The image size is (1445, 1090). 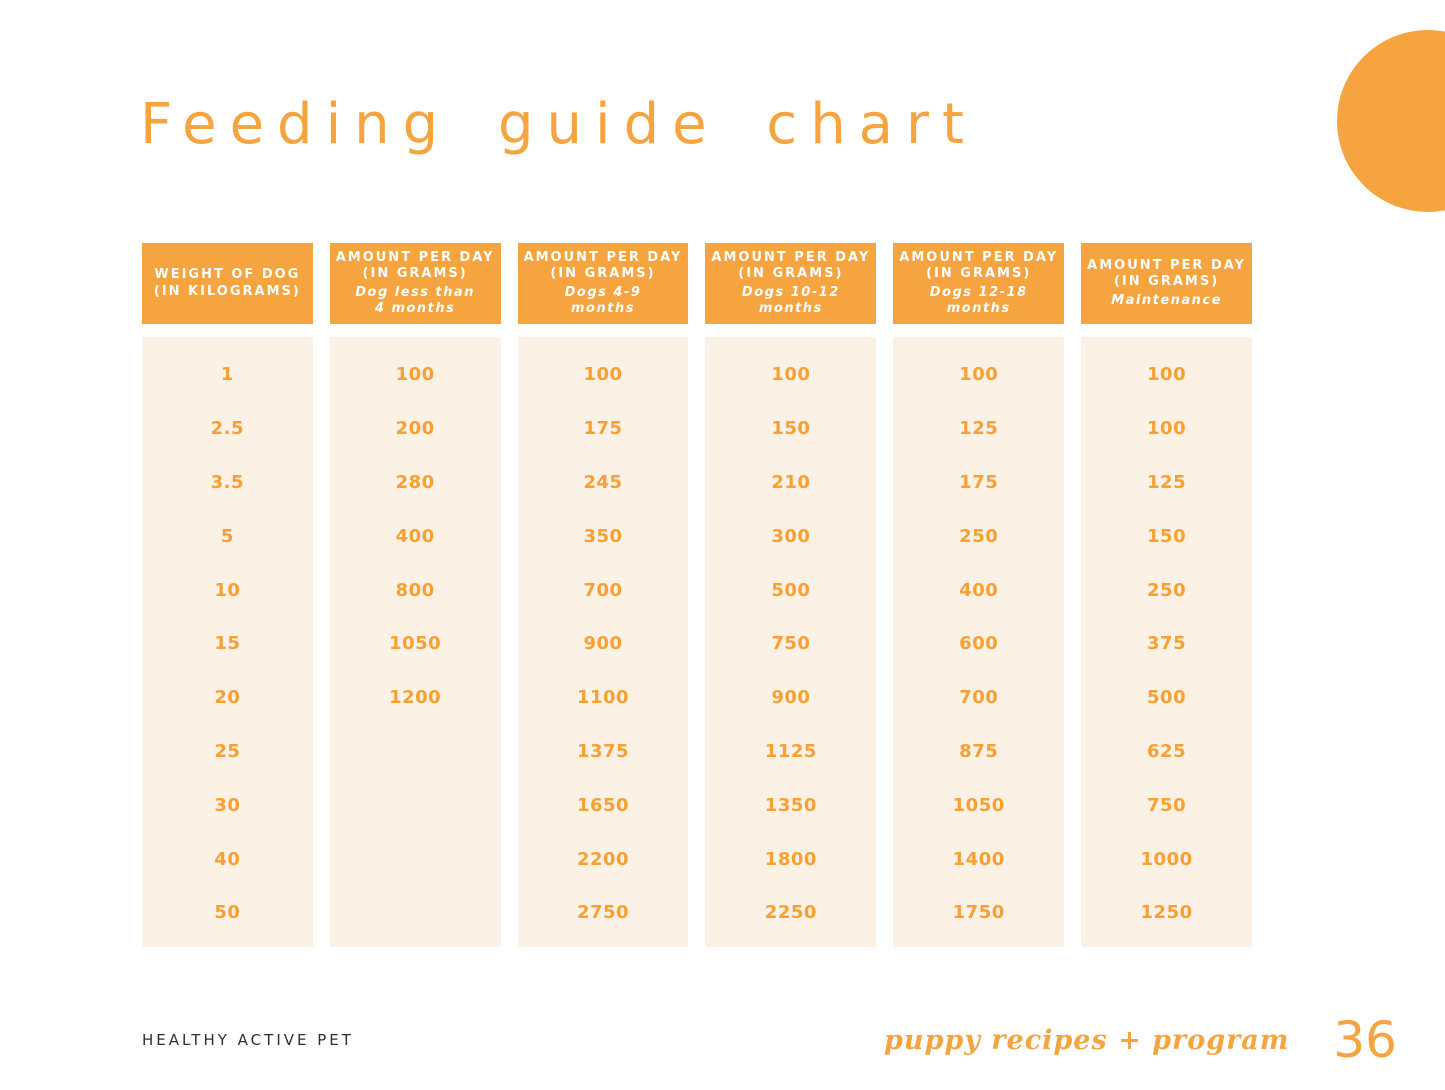 What do you see at coordinates (603, 536) in the screenshot?
I see `table-cell: 350` at bounding box center [603, 536].